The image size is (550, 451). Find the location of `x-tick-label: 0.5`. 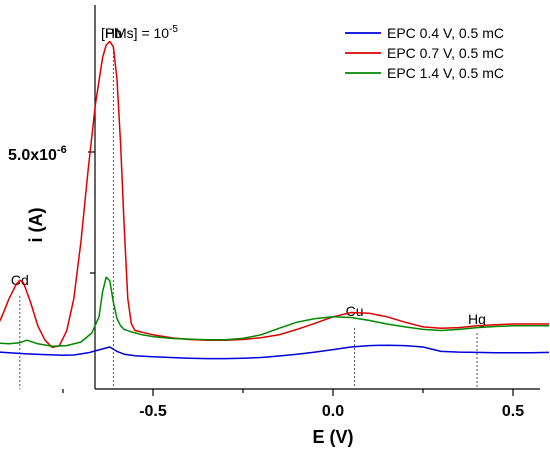

x-tick-label: 0.5 is located at coordinates (513, 411).